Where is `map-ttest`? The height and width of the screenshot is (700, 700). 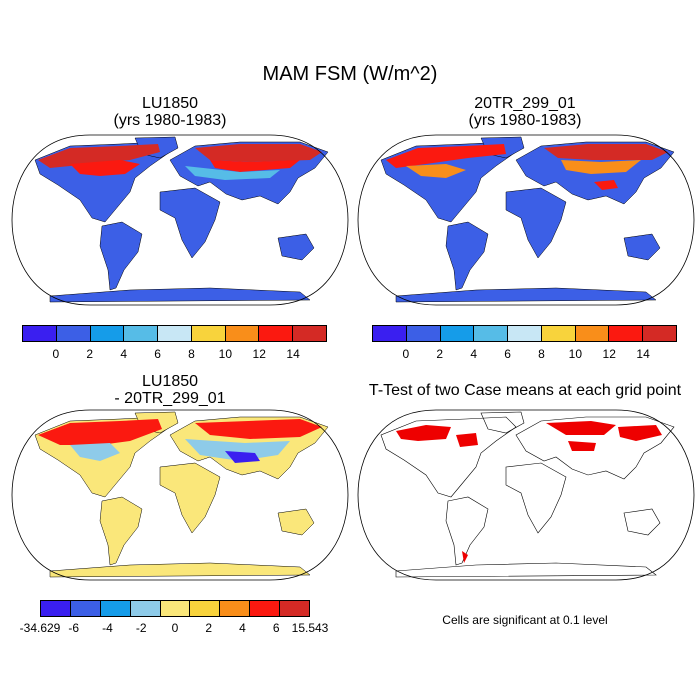
map-ttest is located at coordinates (526, 495).